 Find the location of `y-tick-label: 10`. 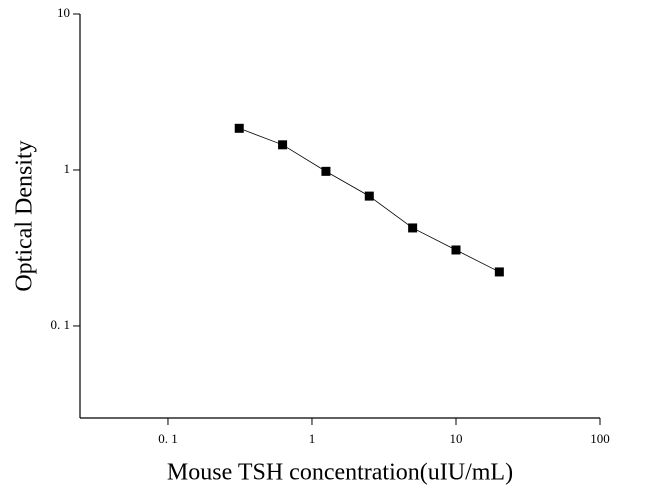

y-tick-label: 10 is located at coordinates (63, 12).